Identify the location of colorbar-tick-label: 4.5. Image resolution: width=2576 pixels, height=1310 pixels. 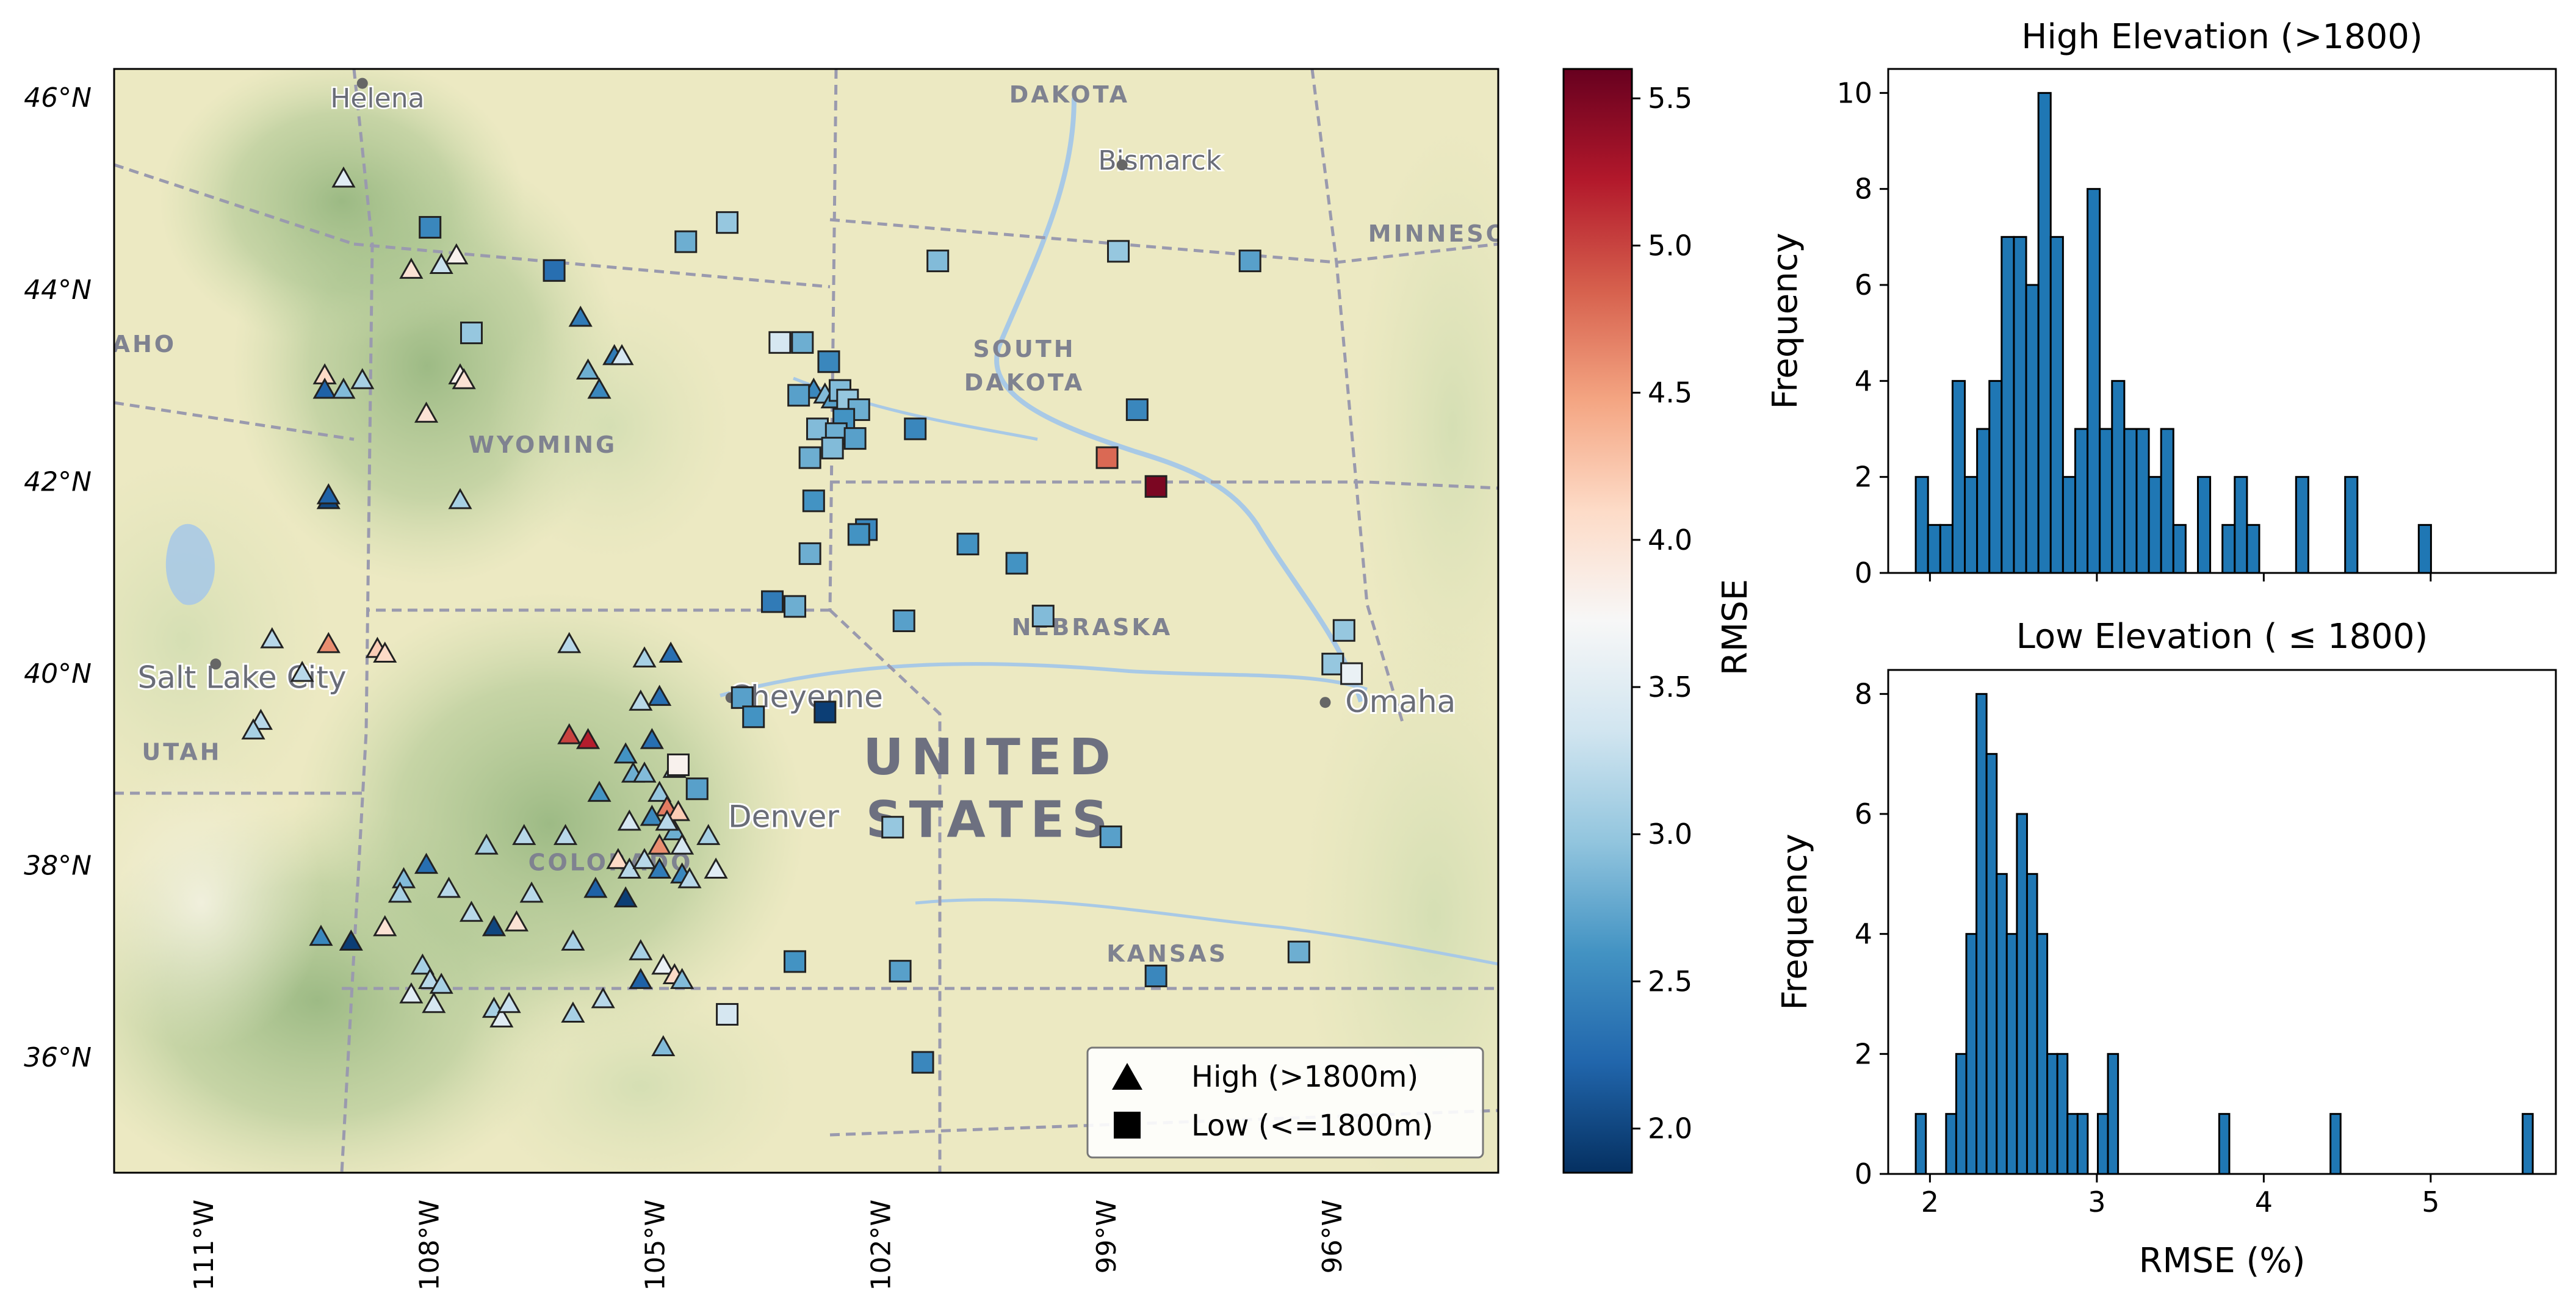
(1670, 393).